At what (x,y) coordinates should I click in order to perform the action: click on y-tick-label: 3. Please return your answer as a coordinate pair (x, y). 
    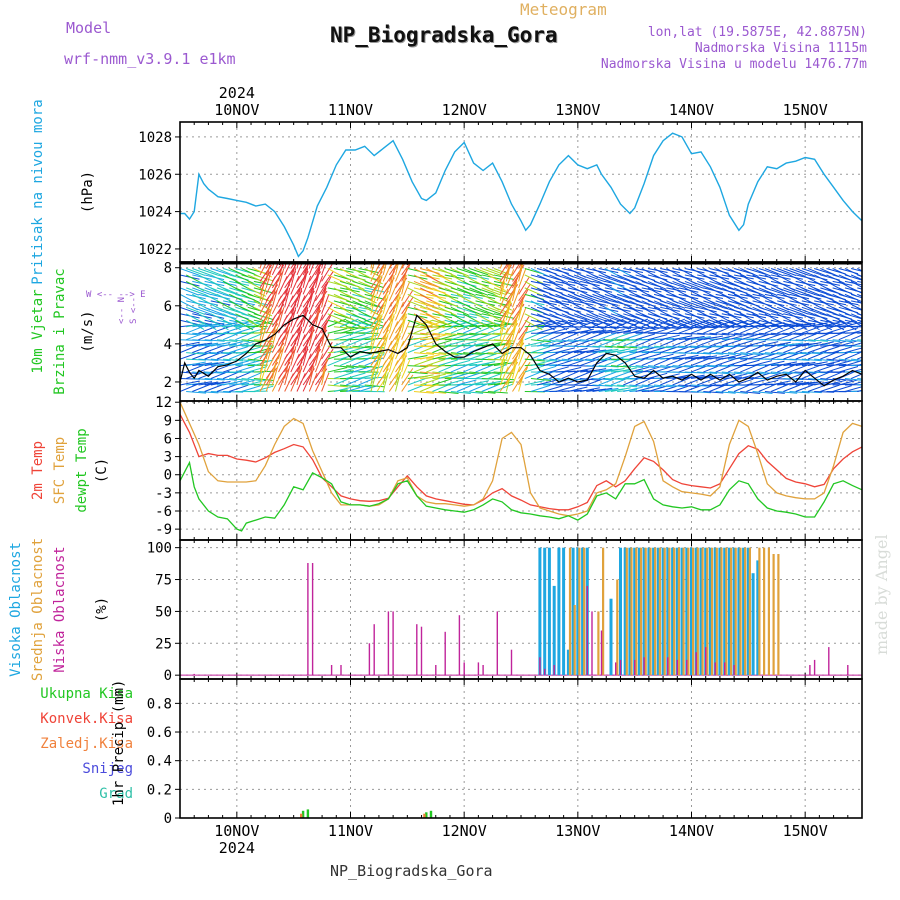
    Looking at the image, I should click on (168, 458).